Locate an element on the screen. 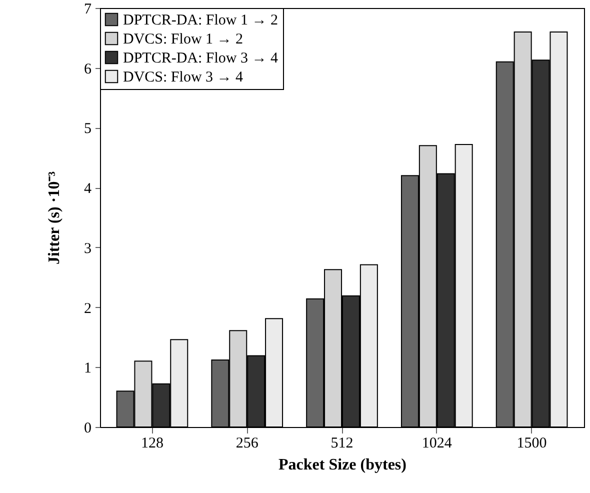  y-tick-label: 1 is located at coordinates (88, 368).